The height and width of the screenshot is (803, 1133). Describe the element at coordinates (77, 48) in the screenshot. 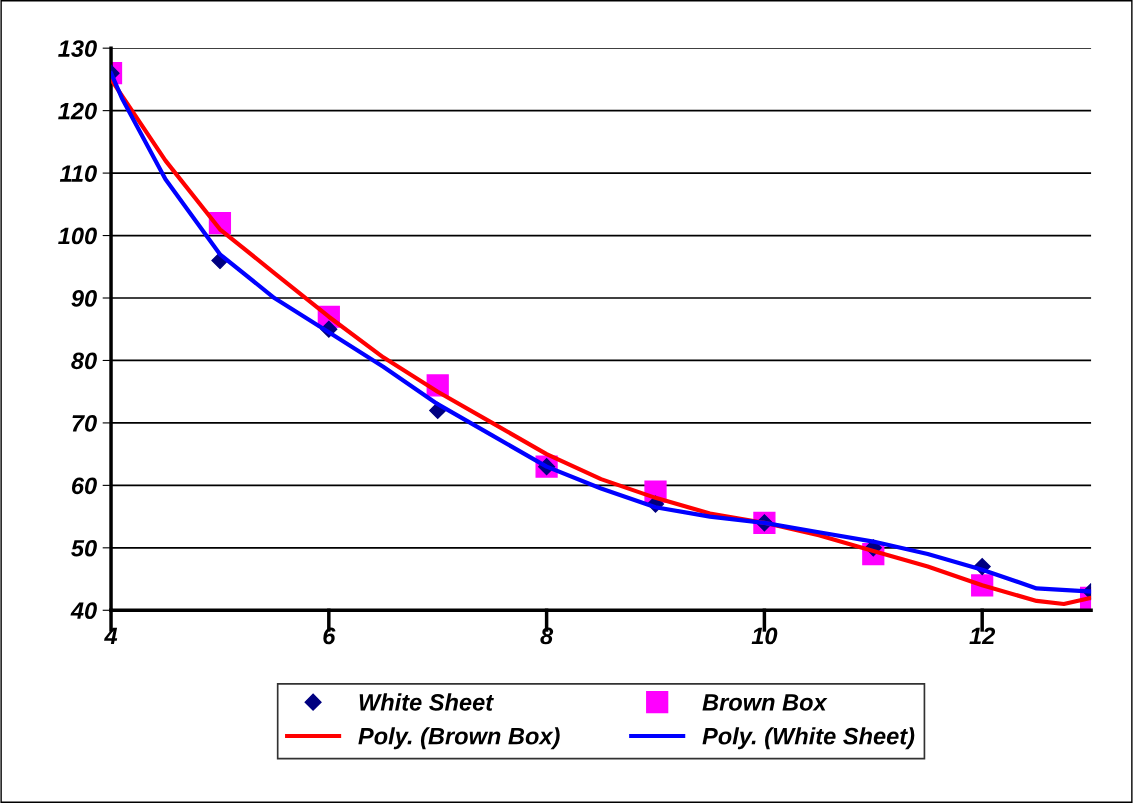

I see `y-tick-label: 130` at that location.